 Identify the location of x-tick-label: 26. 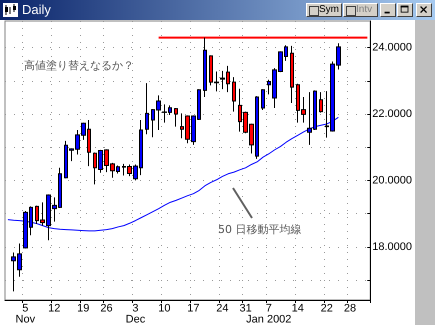
(106, 308).